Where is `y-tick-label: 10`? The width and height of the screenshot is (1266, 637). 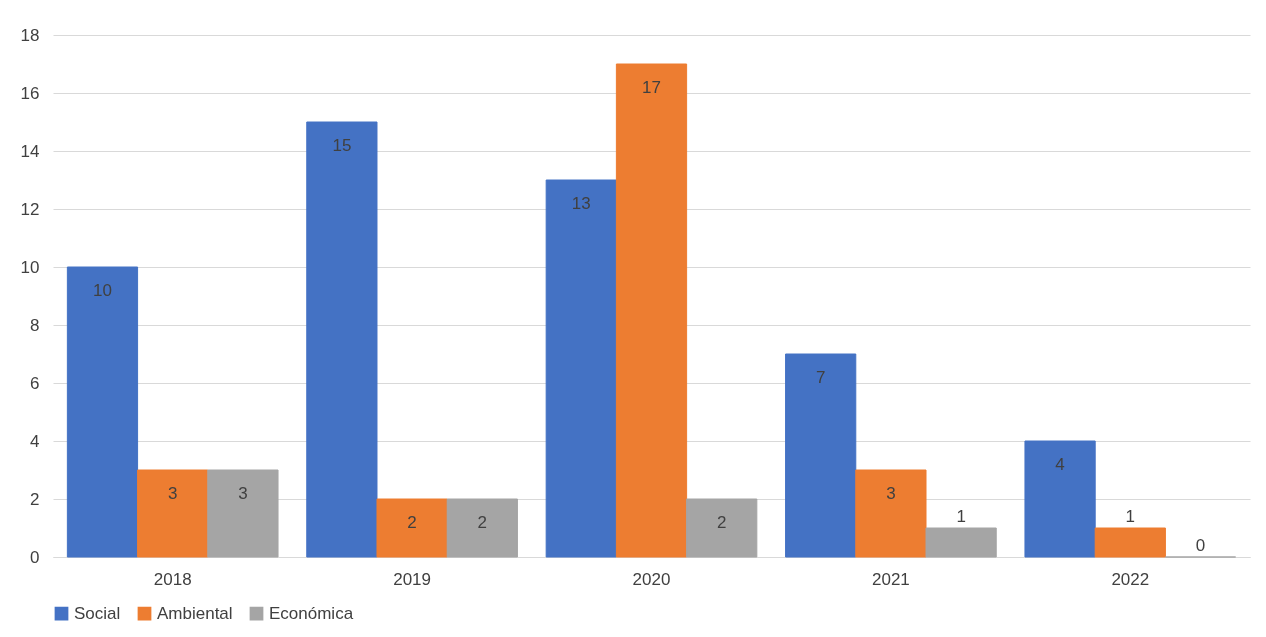 y-tick-label: 10 is located at coordinates (30, 267).